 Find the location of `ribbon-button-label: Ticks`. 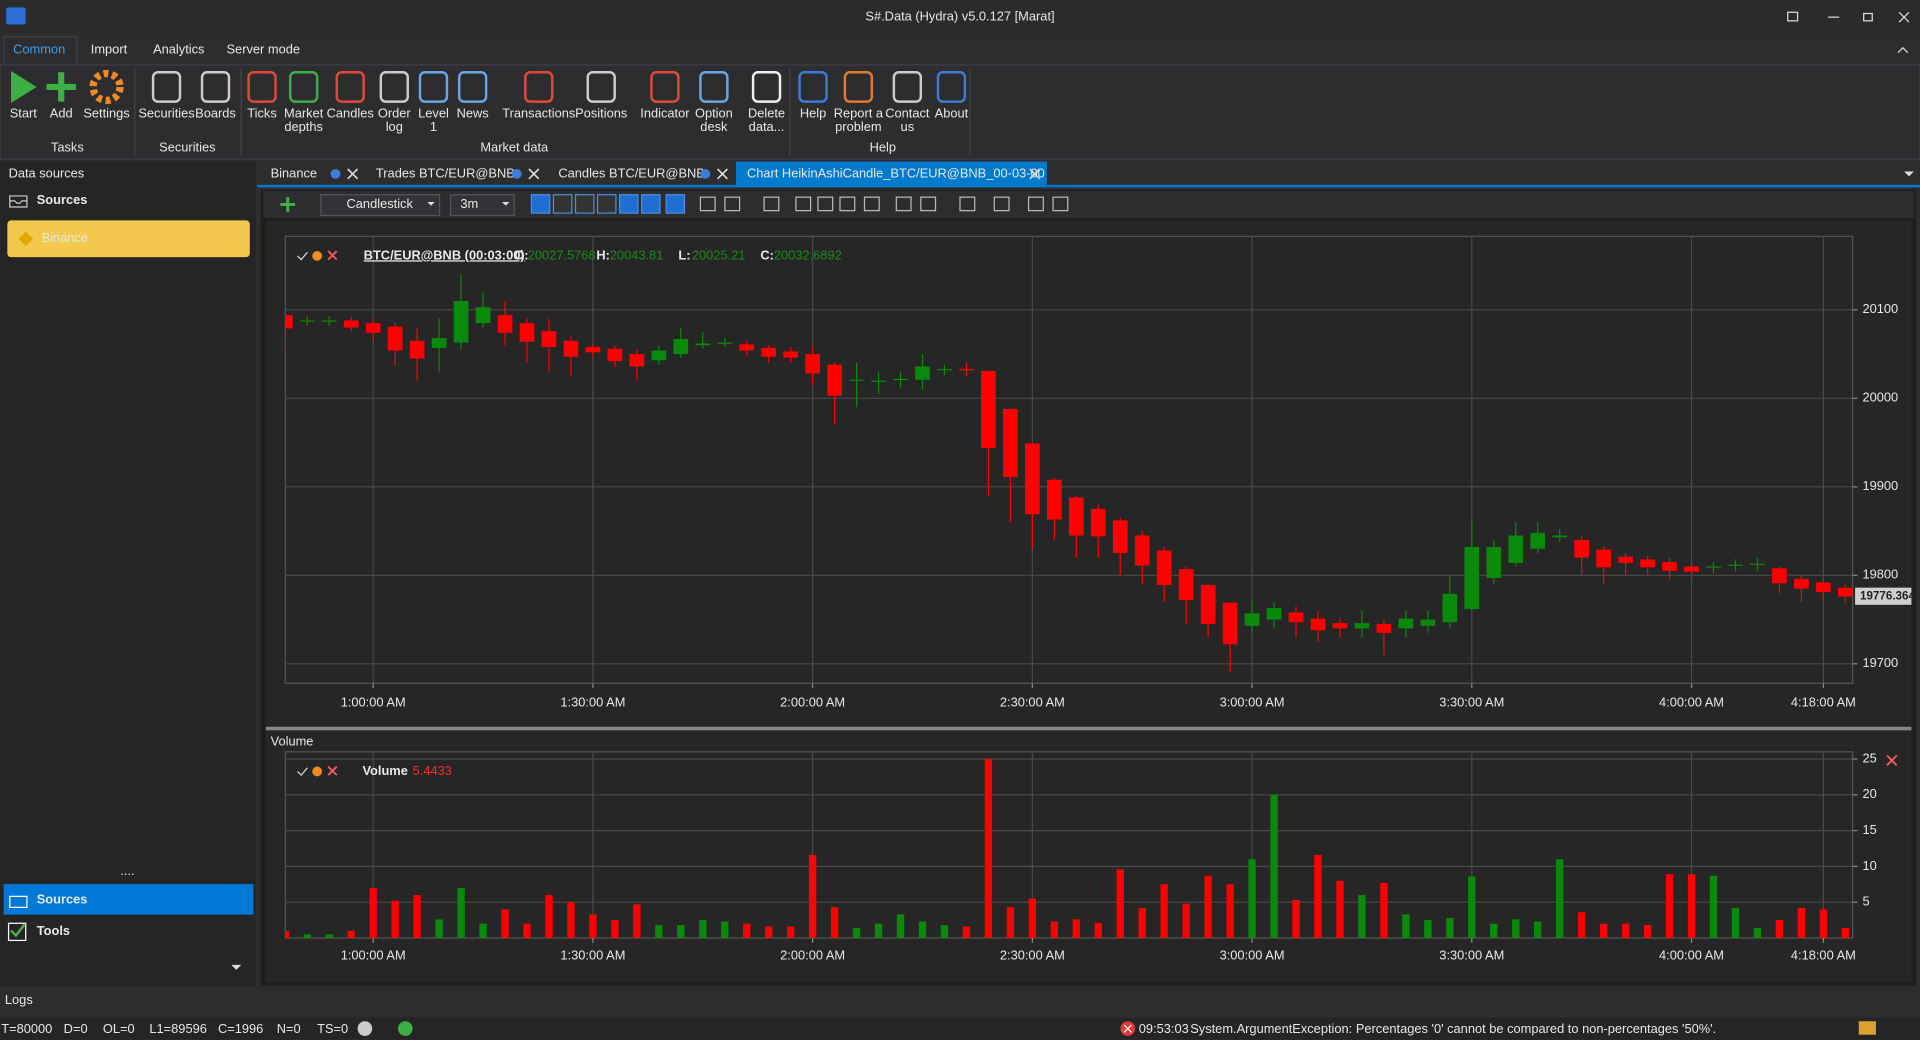

ribbon-button-label: Ticks is located at coordinates (262, 112).